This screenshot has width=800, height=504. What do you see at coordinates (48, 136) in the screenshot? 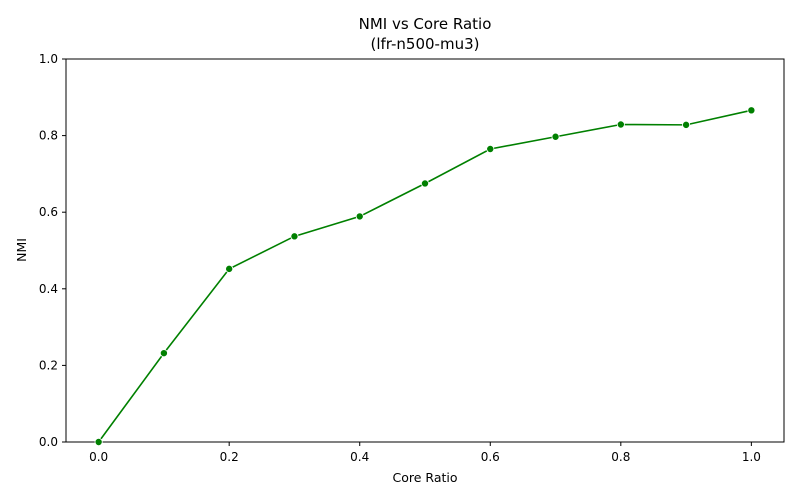
I see `y-tick-label: 0.8` at bounding box center [48, 136].